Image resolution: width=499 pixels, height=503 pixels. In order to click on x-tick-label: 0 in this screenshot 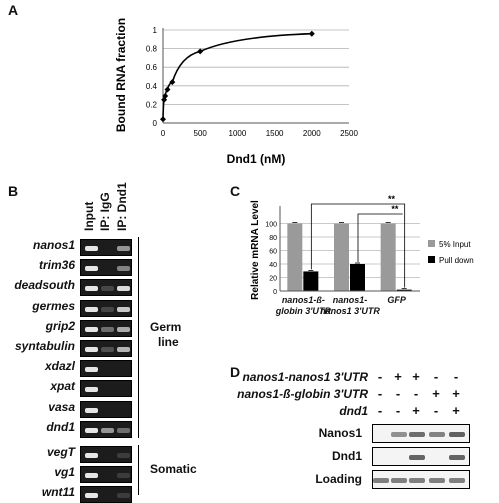, I will do `click(163, 133)`.